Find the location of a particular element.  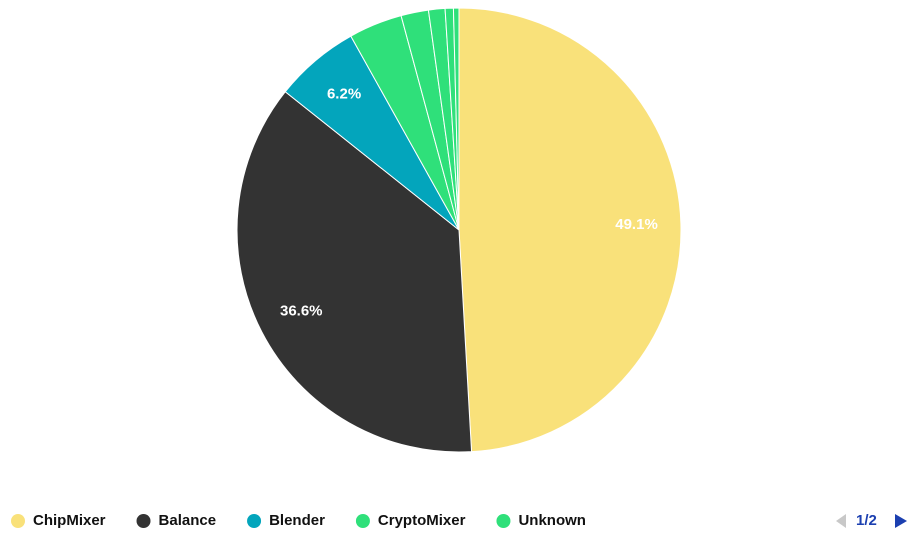

legend-label: Unknown is located at coordinates (552, 520).